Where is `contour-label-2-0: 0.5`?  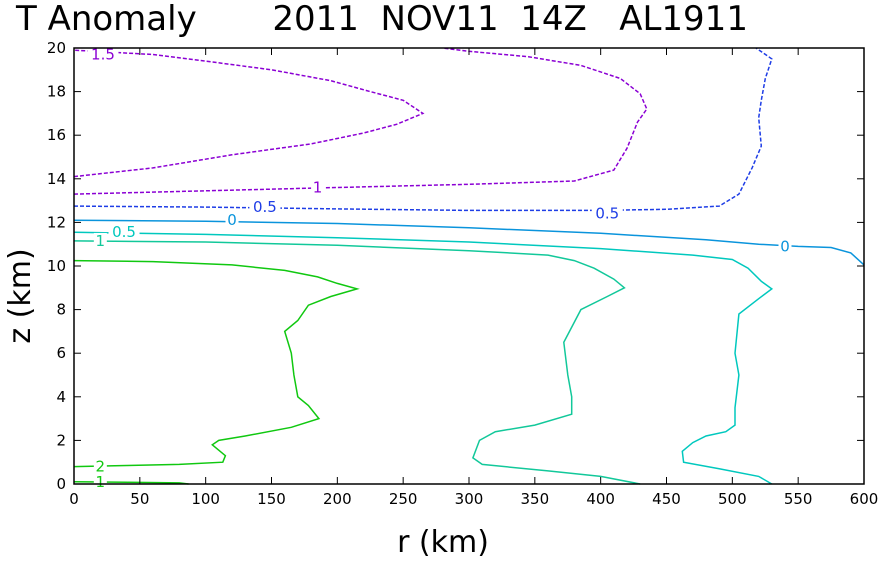
contour-label-2-0: 0.5 is located at coordinates (265, 207).